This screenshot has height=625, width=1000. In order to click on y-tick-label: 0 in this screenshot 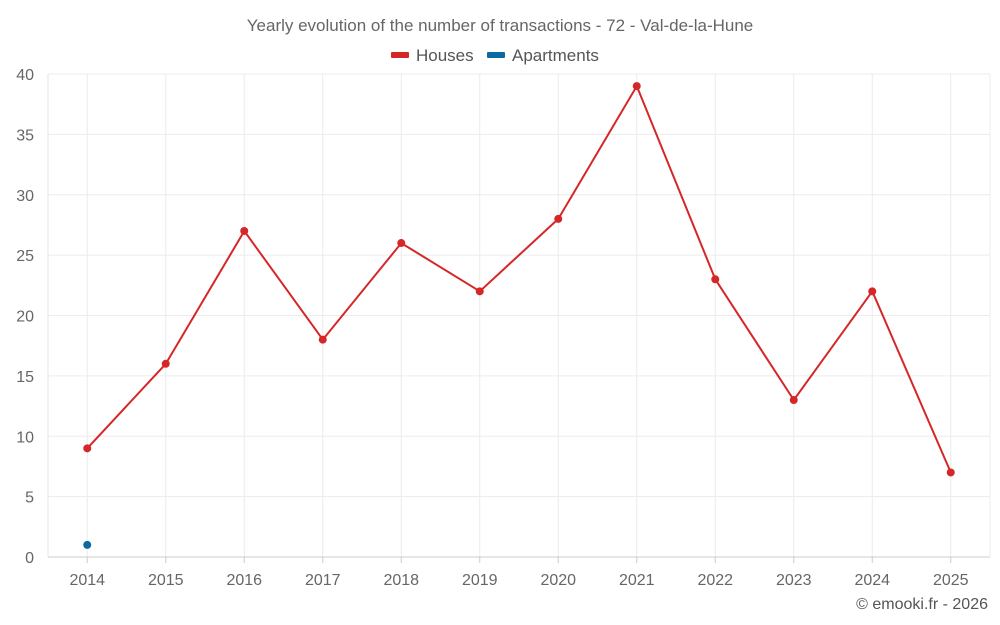, I will do `click(29, 558)`.